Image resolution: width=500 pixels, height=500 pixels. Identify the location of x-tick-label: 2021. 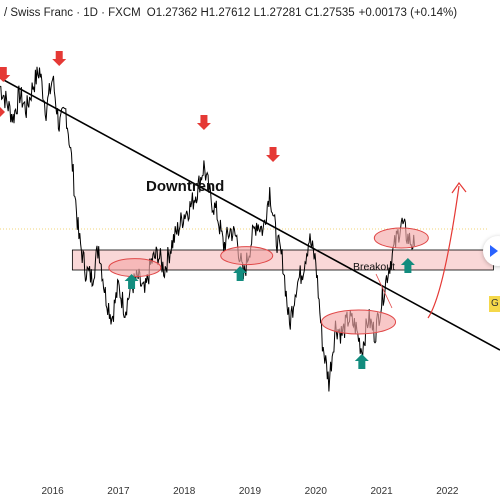
(381, 491).